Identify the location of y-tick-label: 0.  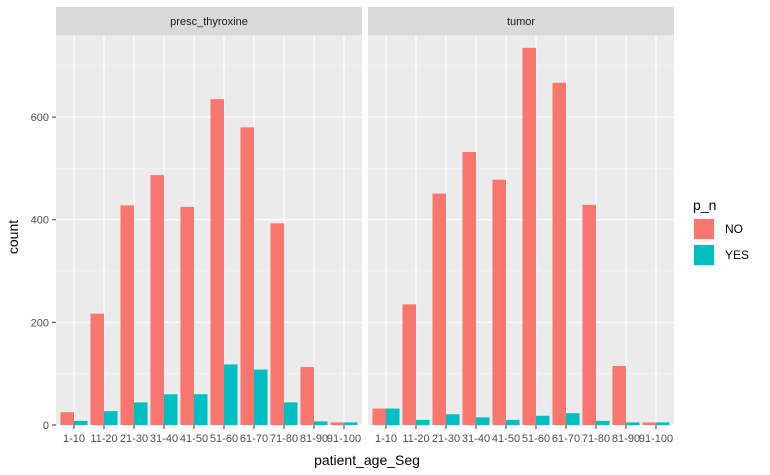
(46, 426).